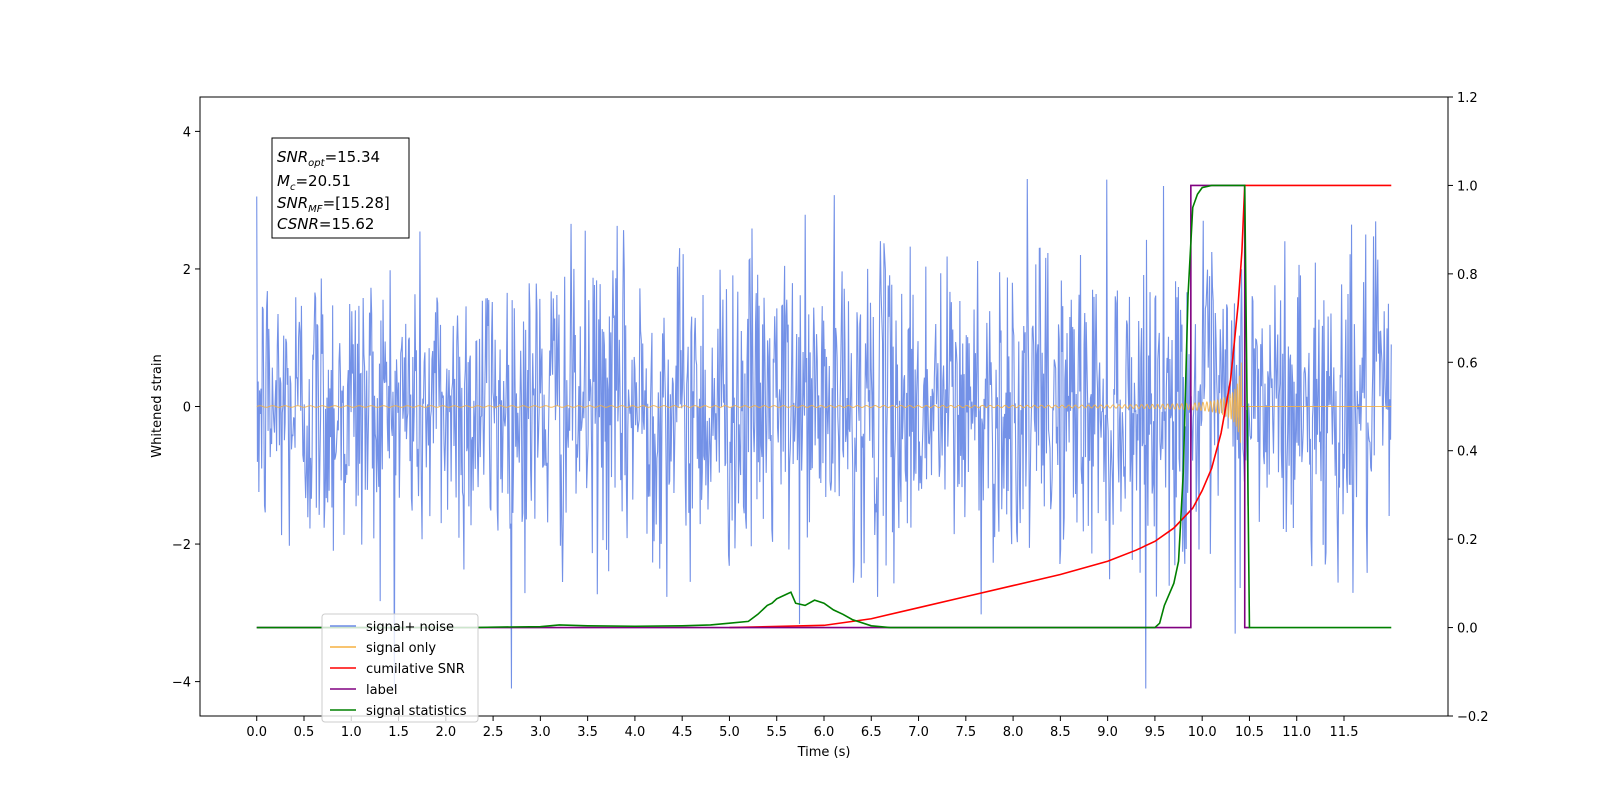  What do you see at coordinates (325, 224) in the screenshot?
I see `info-csnr: CSNR=15.62` at bounding box center [325, 224].